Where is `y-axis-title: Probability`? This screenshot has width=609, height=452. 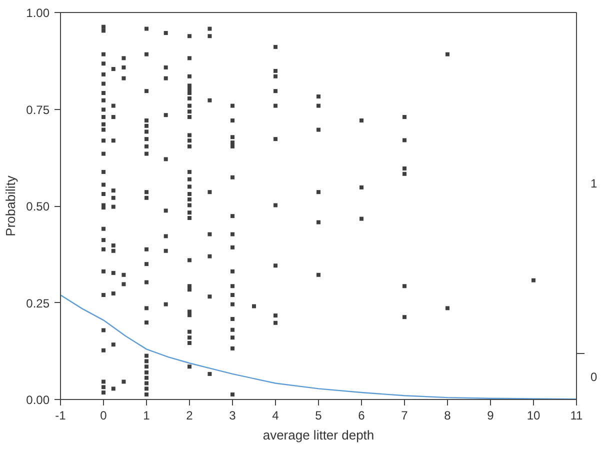
y-axis-title: Probability is located at coordinates (10, 205).